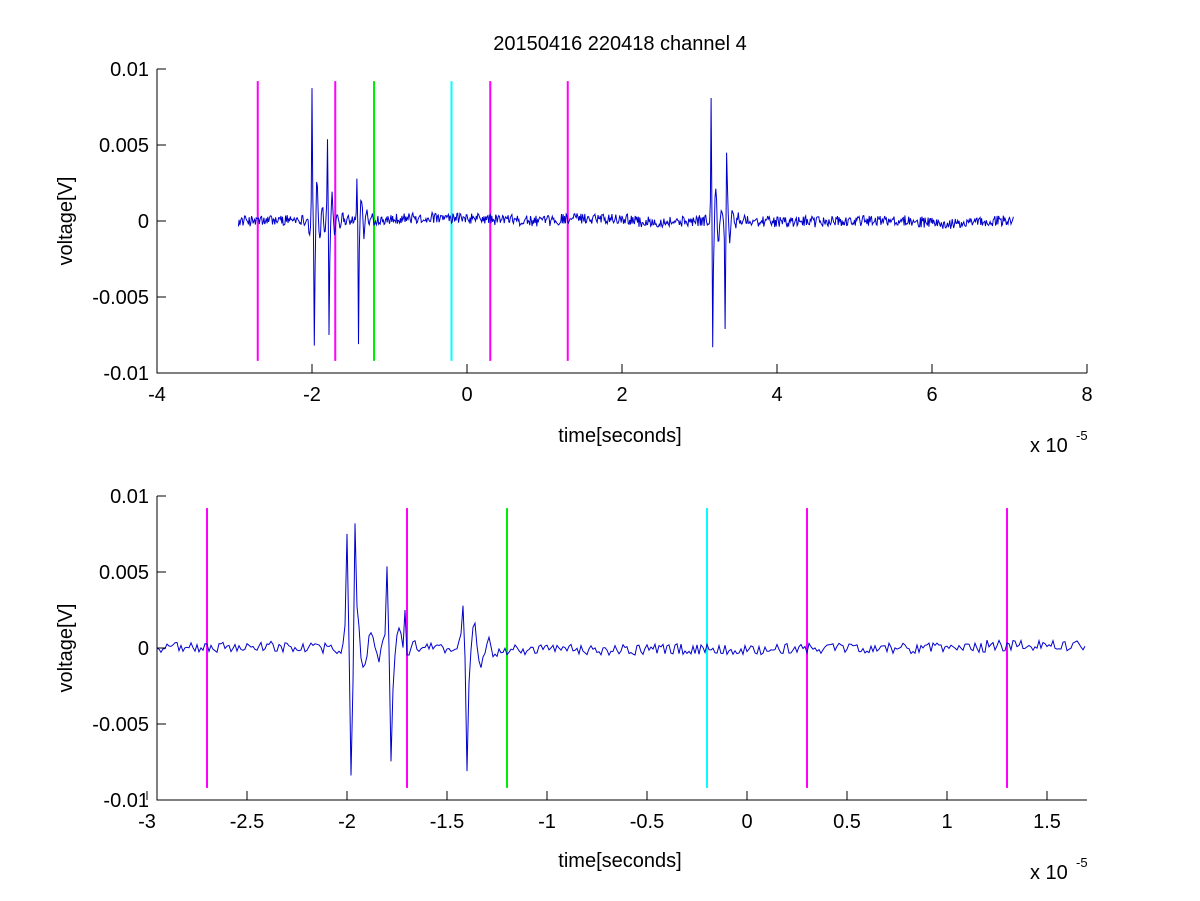 This screenshot has height=901, width=1200. What do you see at coordinates (931, 395) in the screenshot?
I see `x-tick-label: 6` at bounding box center [931, 395].